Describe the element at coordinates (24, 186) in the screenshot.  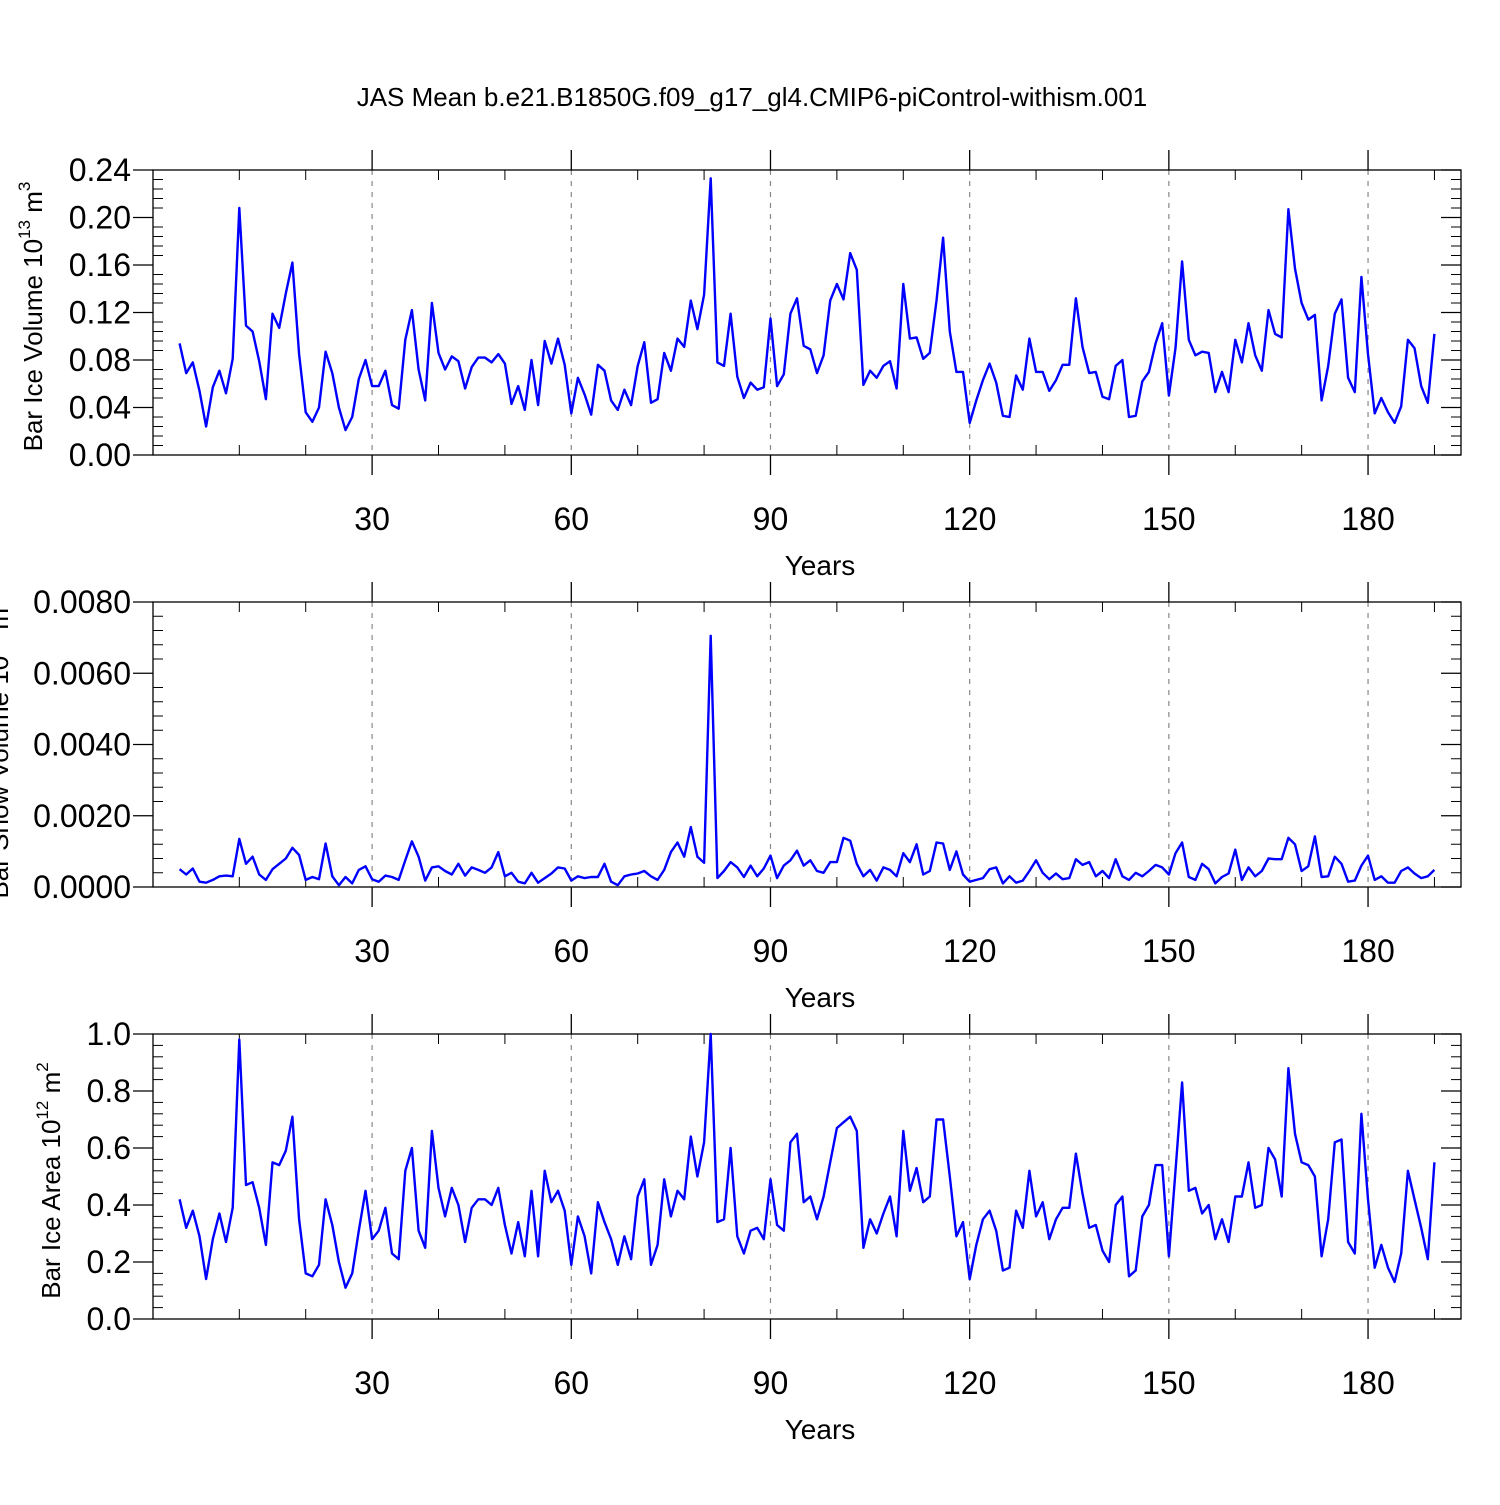
I see `y-axis-label-unit-exponent: 3` at that location.